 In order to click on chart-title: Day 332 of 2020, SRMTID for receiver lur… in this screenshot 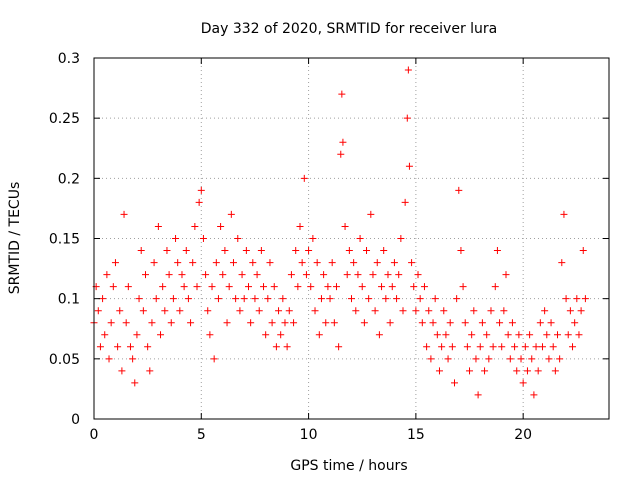, I will do `click(349, 29)`.